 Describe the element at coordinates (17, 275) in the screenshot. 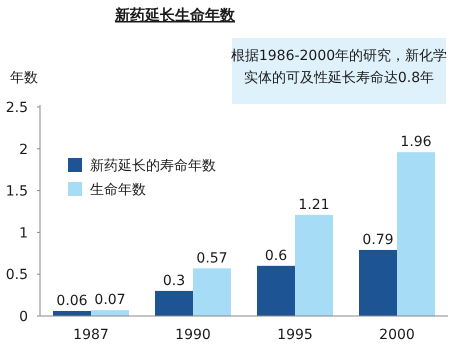

I see `y-tick-label: 0.5` at that location.